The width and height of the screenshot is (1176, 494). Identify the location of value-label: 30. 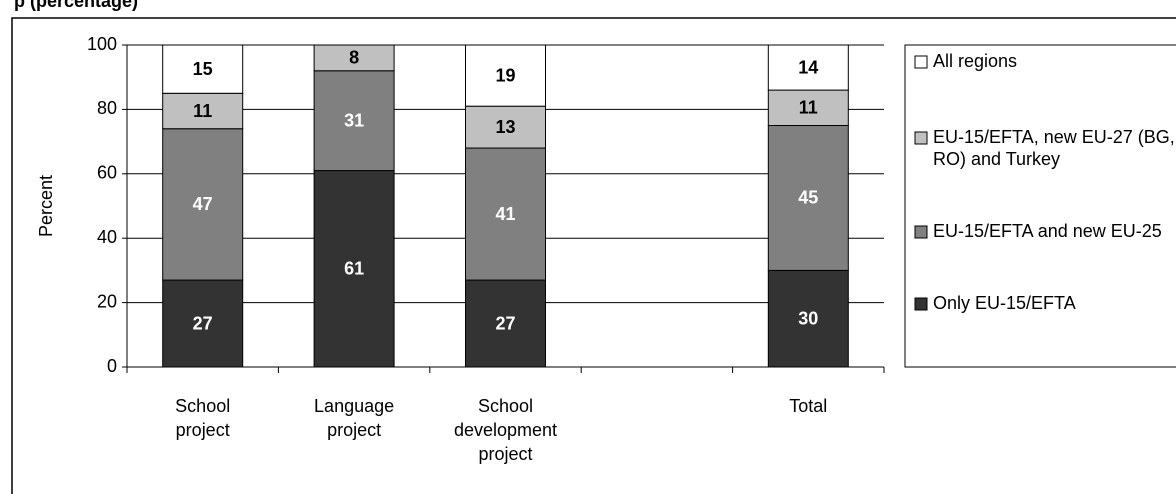
(808, 318).